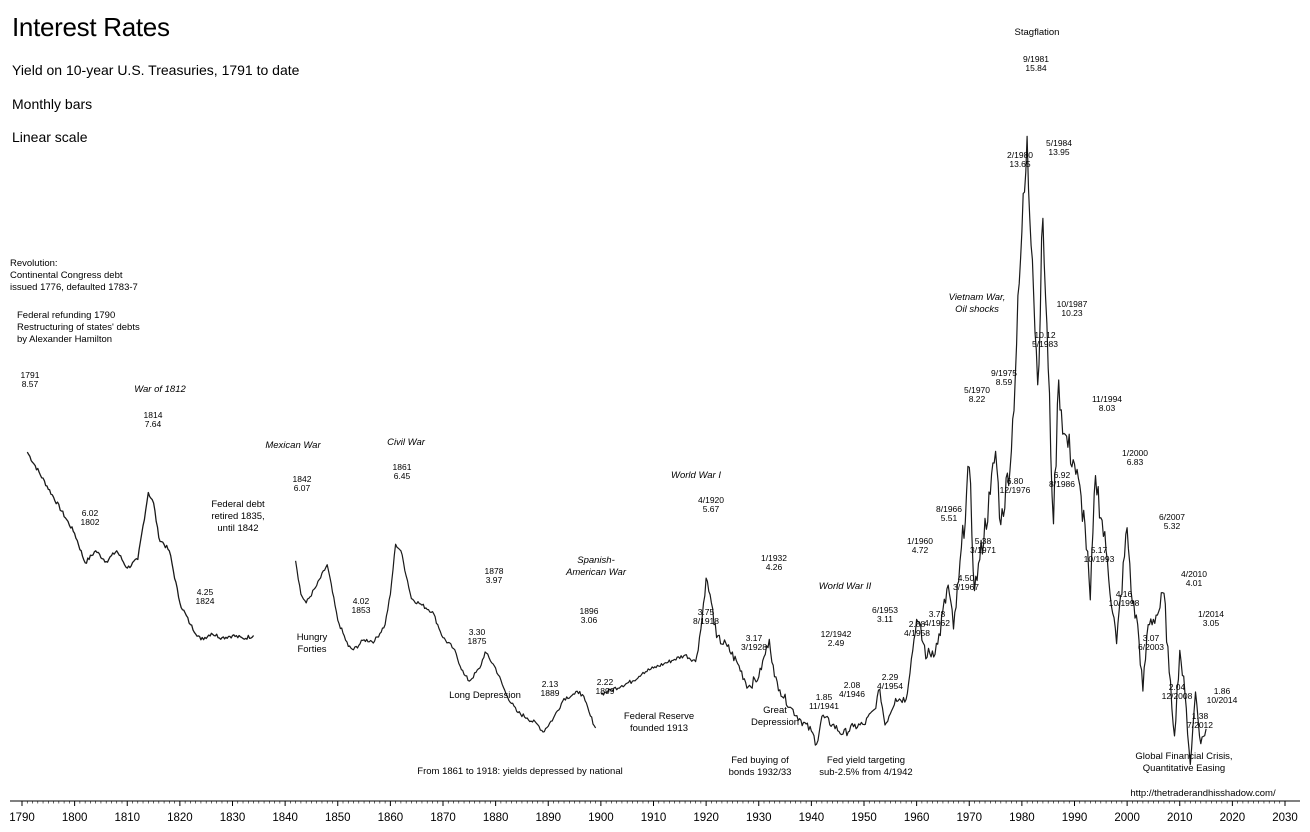 Image resolution: width=1310 pixels, height=832 pixels. I want to click on annotation-top-36: 11/1994, so click(1107, 399).